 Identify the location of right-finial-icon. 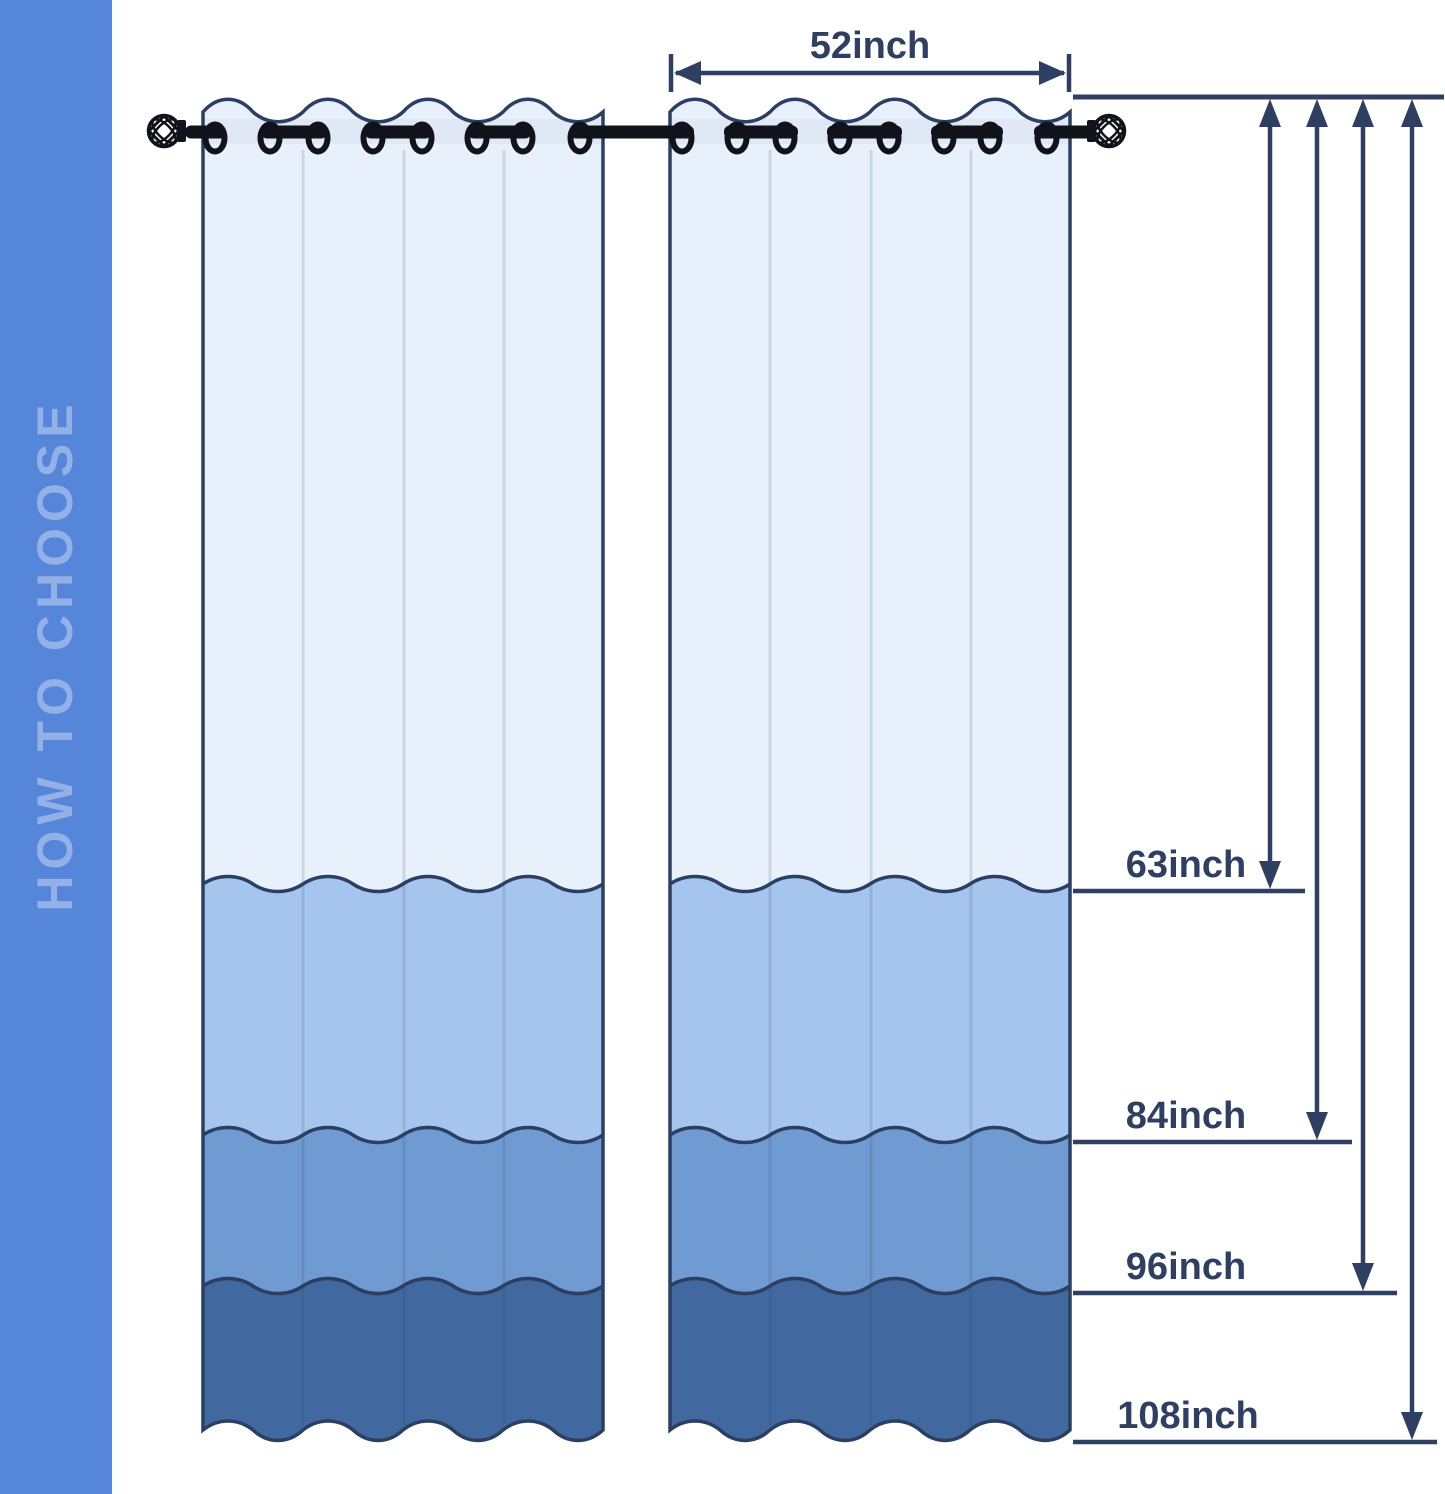
(1106, 131).